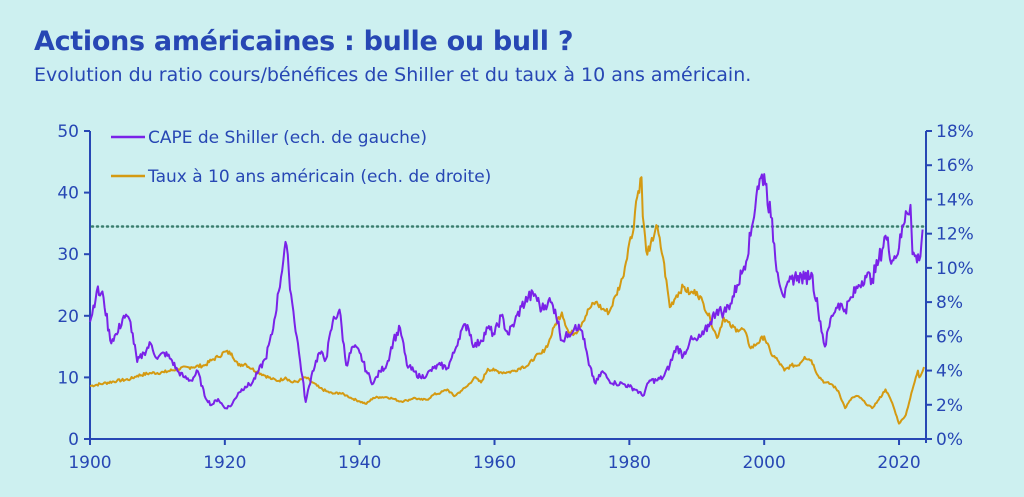  What do you see at coordinates (68, 194) in the screenshot?
I see `y-left-tick-label: 40` at bounding box center [68, 194].